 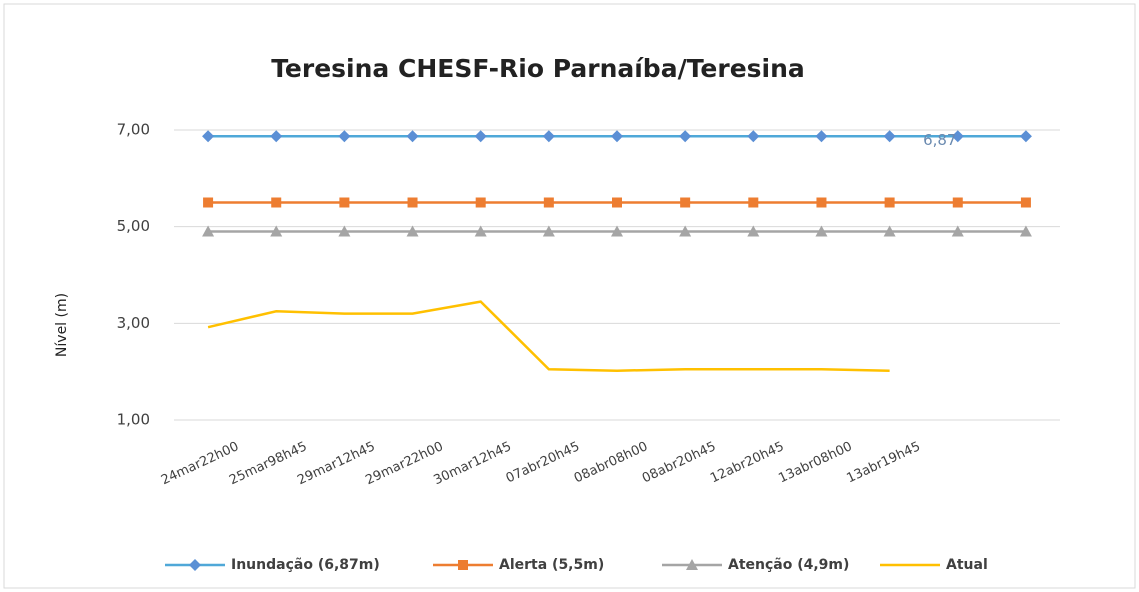 What do you see at coordinates (305, 565) in the screenshot?
I see `legend-label: Inundação (6,87m)` at bounding box center [305, 565].